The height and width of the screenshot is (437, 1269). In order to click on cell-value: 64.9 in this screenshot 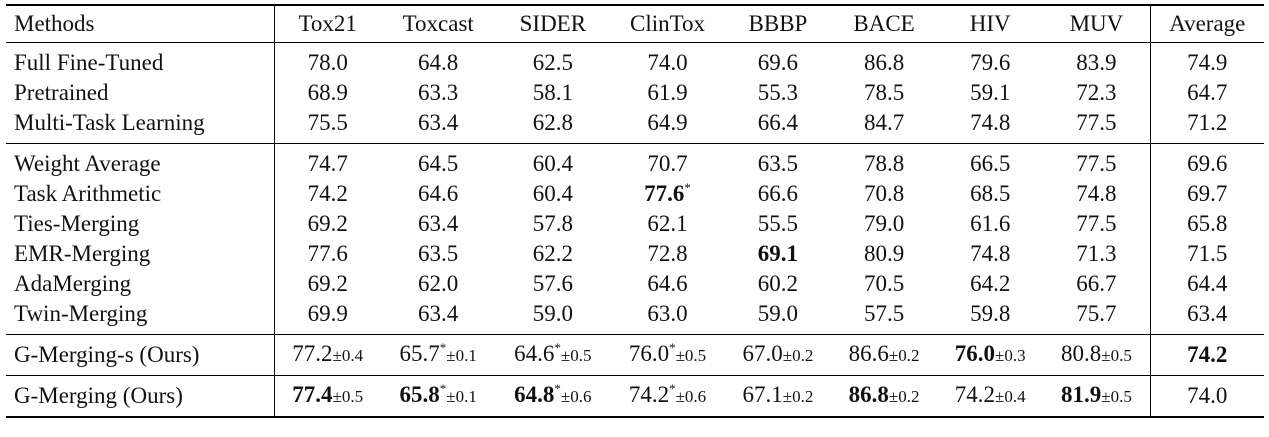, I will do `click(667, 122)`.